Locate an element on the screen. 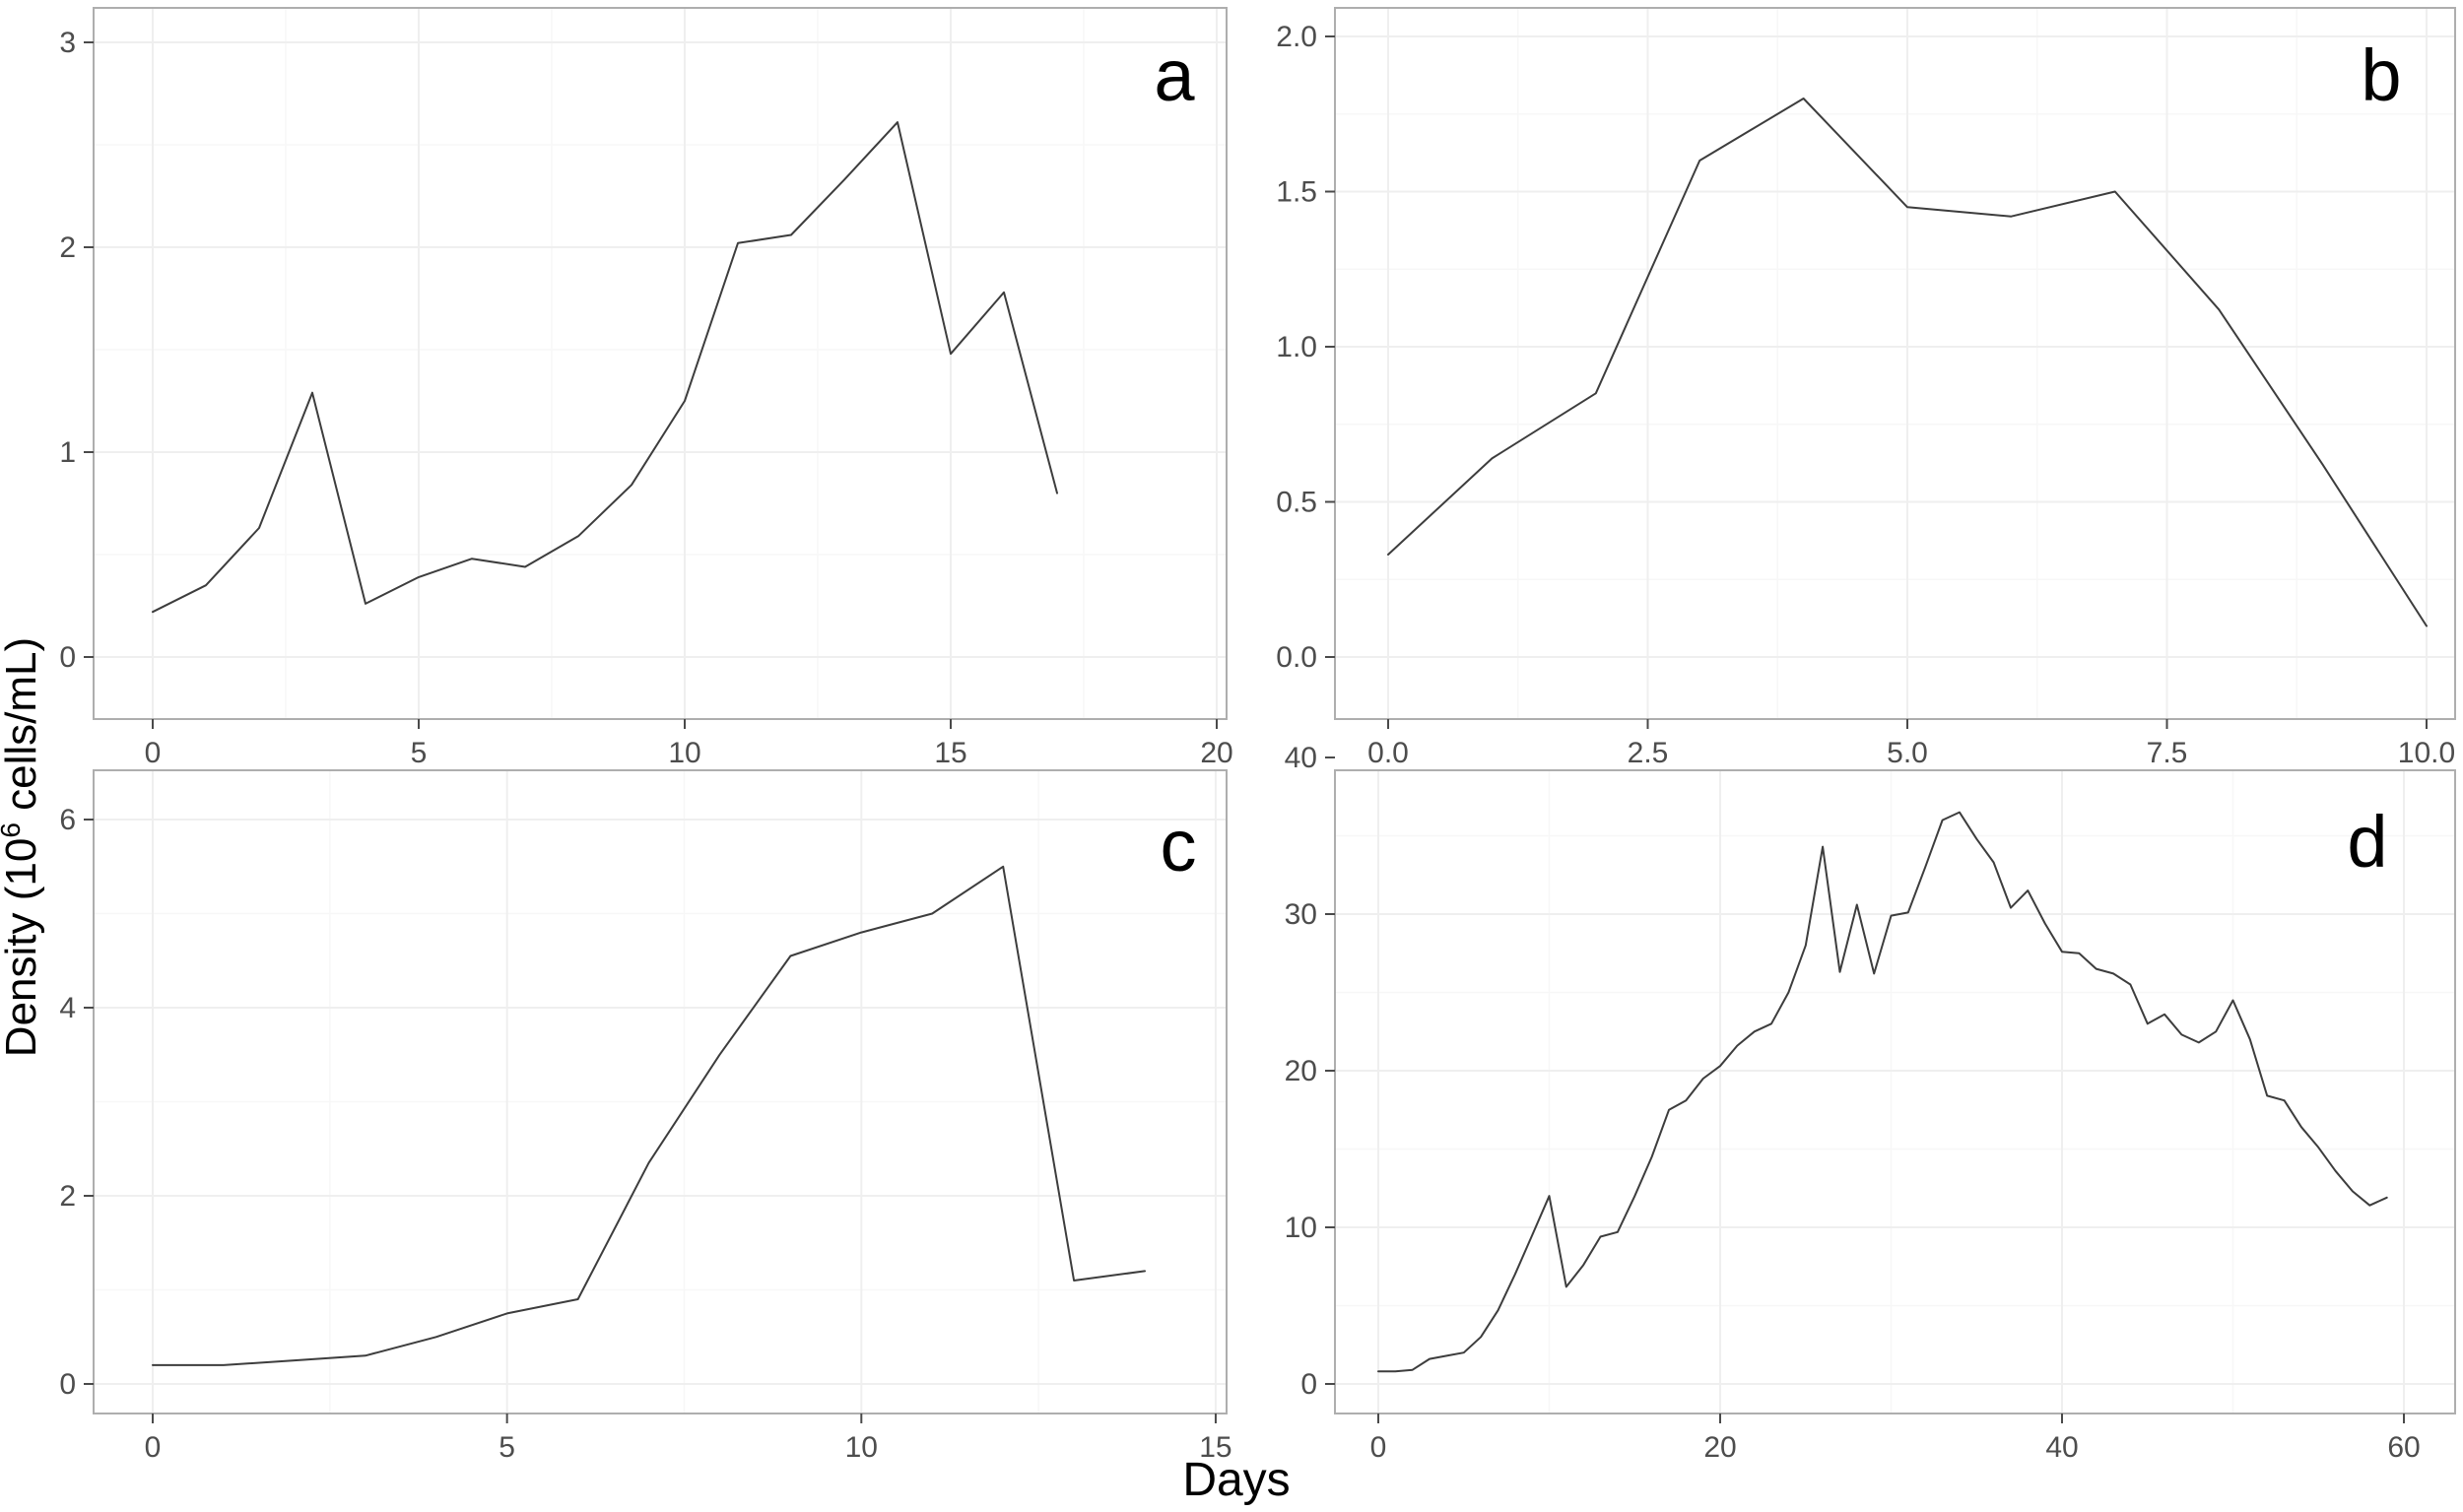  y-axis-title-suffix: cells/mL) is located at coordinates (23, 729).